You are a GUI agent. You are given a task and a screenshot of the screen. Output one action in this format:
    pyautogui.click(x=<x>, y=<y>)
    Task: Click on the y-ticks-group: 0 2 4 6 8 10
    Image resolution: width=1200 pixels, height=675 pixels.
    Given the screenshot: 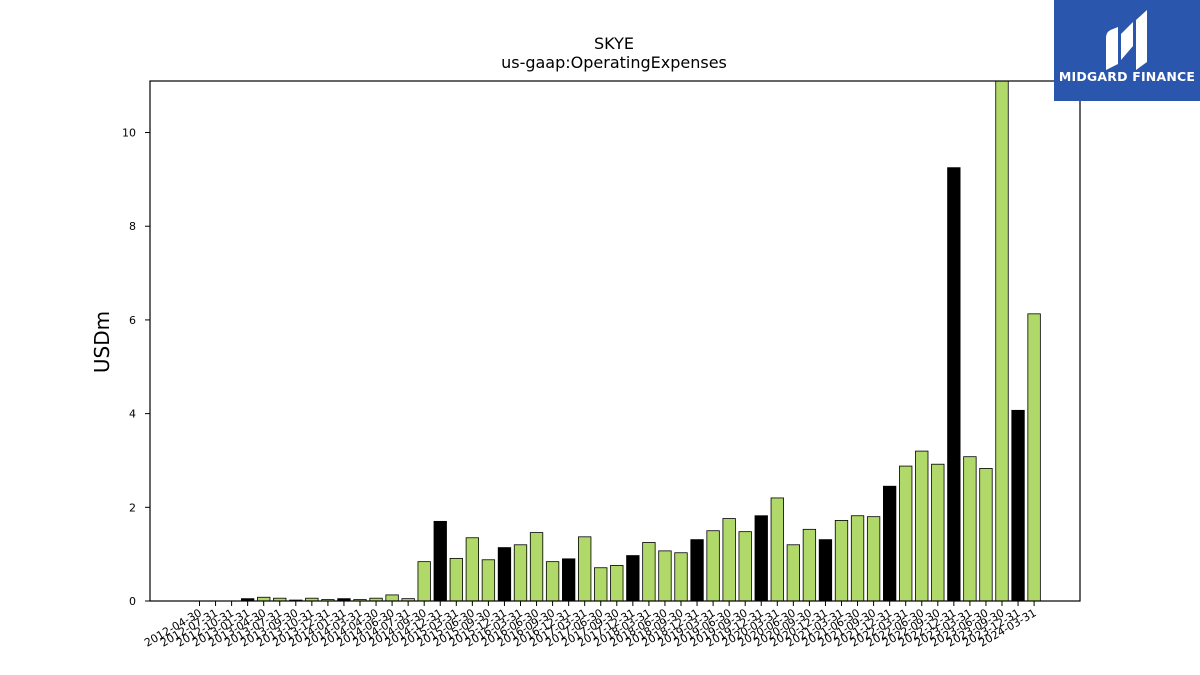 What is the action you would take?
    pyautogui.click(x=136, y=367)
    